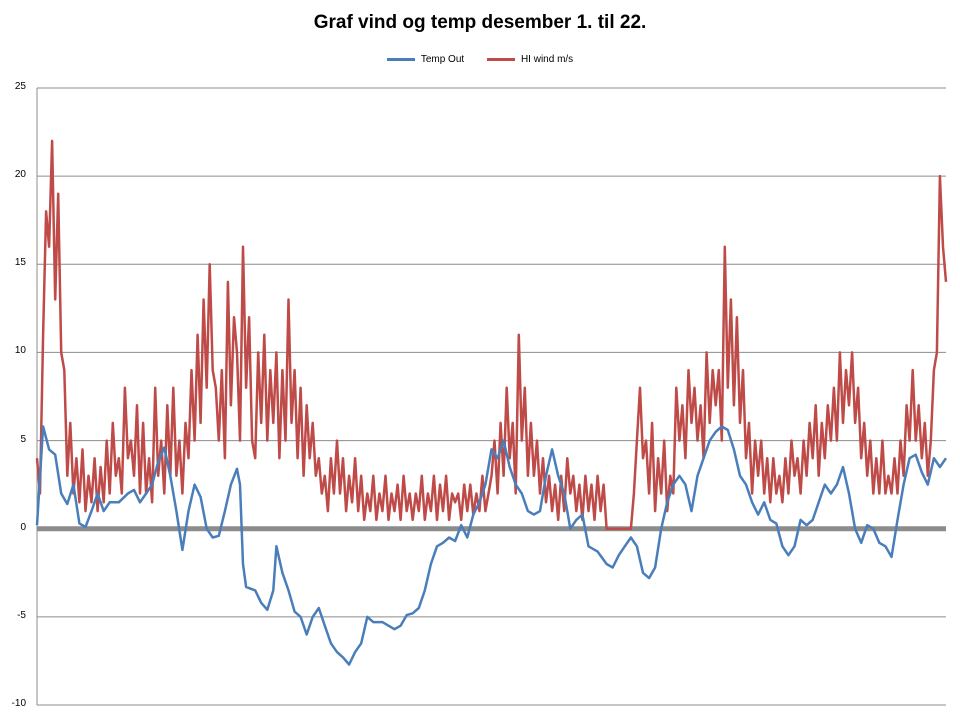  I want to click on legend-item-temp: Temp Out, so click(425, 59).